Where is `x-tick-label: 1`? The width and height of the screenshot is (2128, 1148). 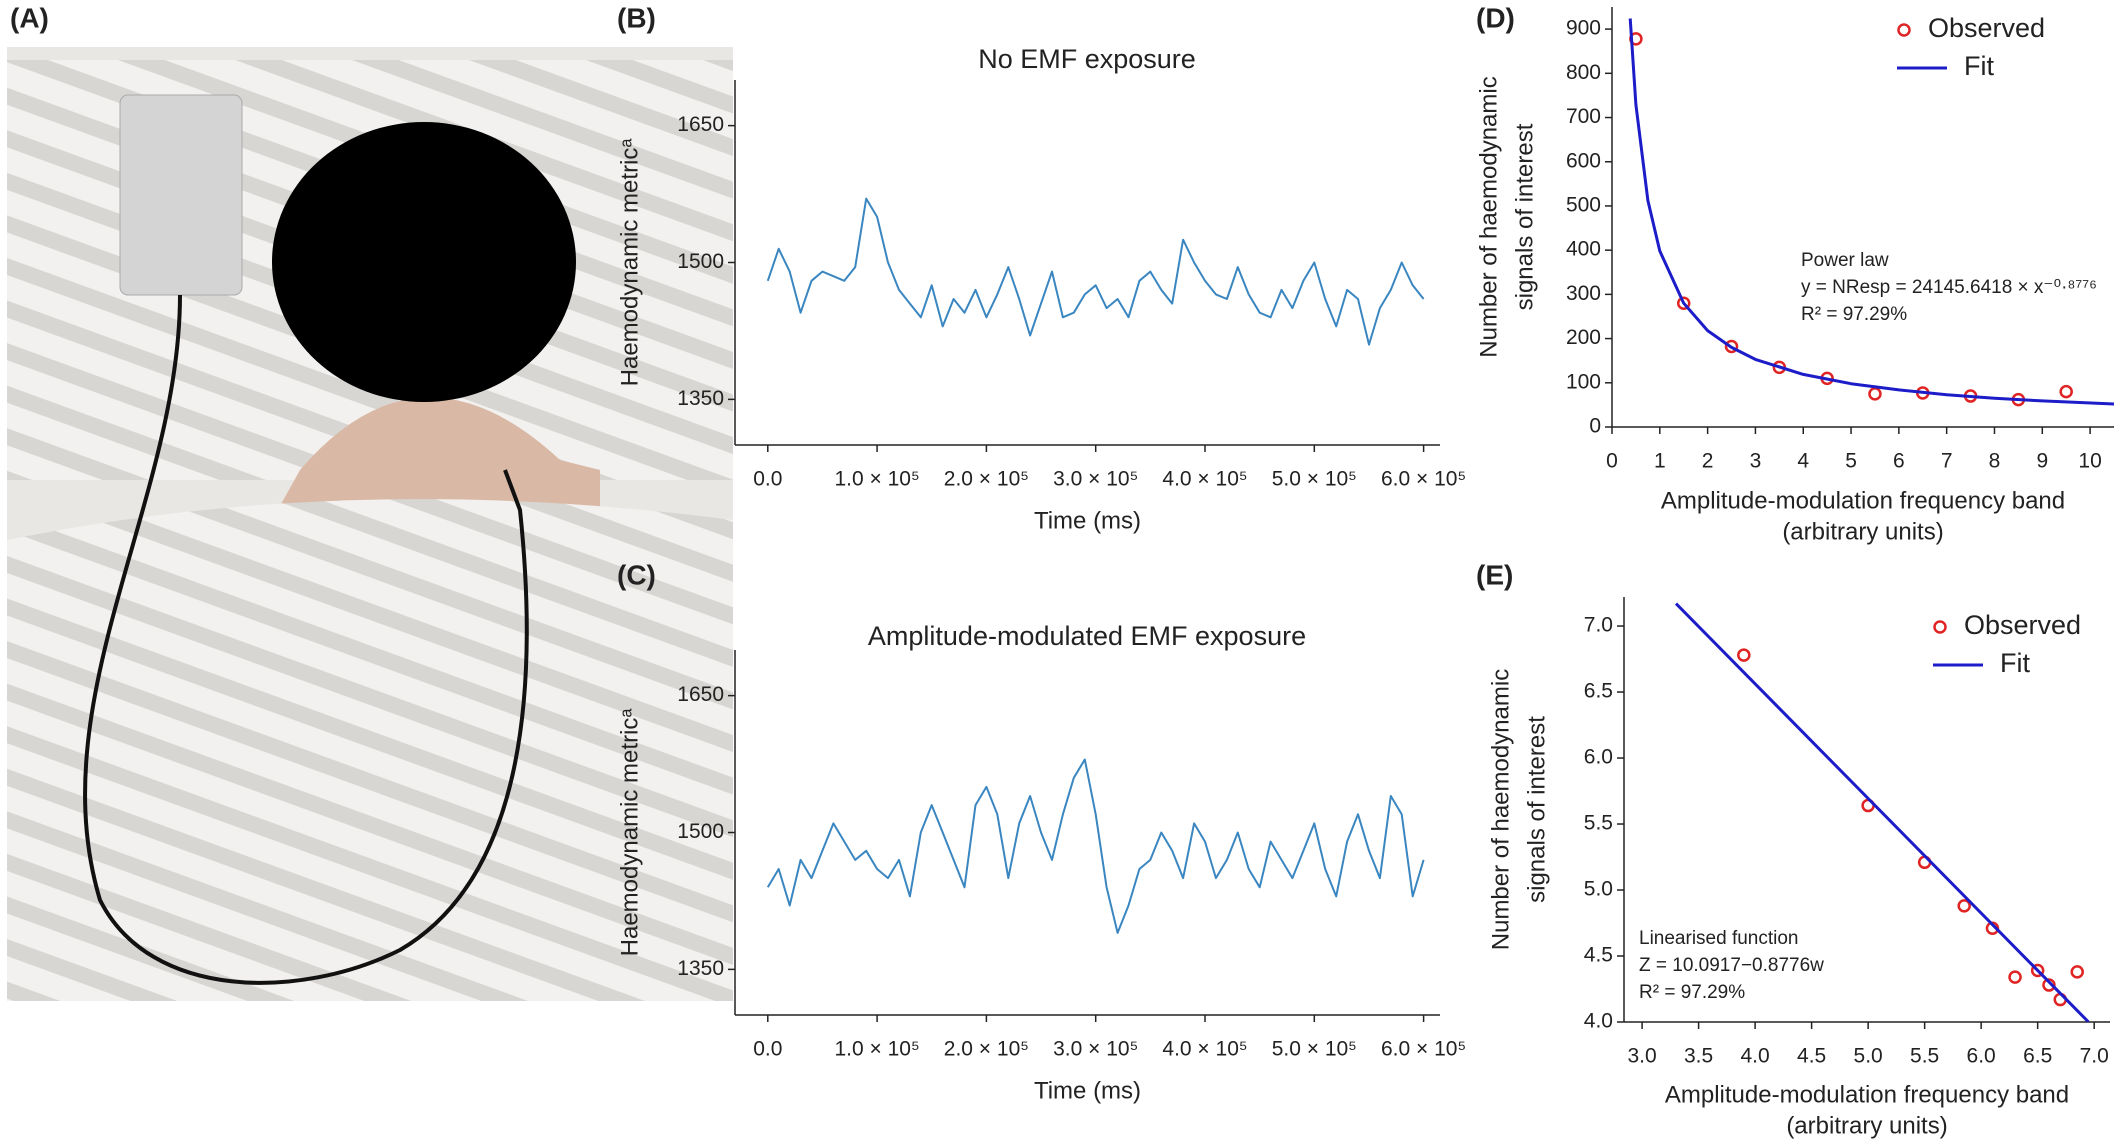 x-tick-label: 1 is located at coordinates (1660, 461).